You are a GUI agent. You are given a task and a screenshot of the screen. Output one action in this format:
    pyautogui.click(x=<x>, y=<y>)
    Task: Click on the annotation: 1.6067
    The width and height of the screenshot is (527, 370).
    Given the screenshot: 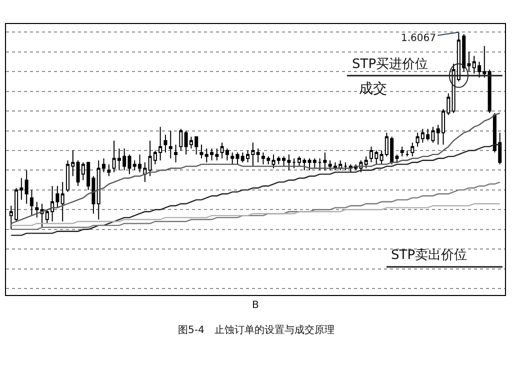 What is the action you would take?
    pyautogui.click(x=418, y=38)
    